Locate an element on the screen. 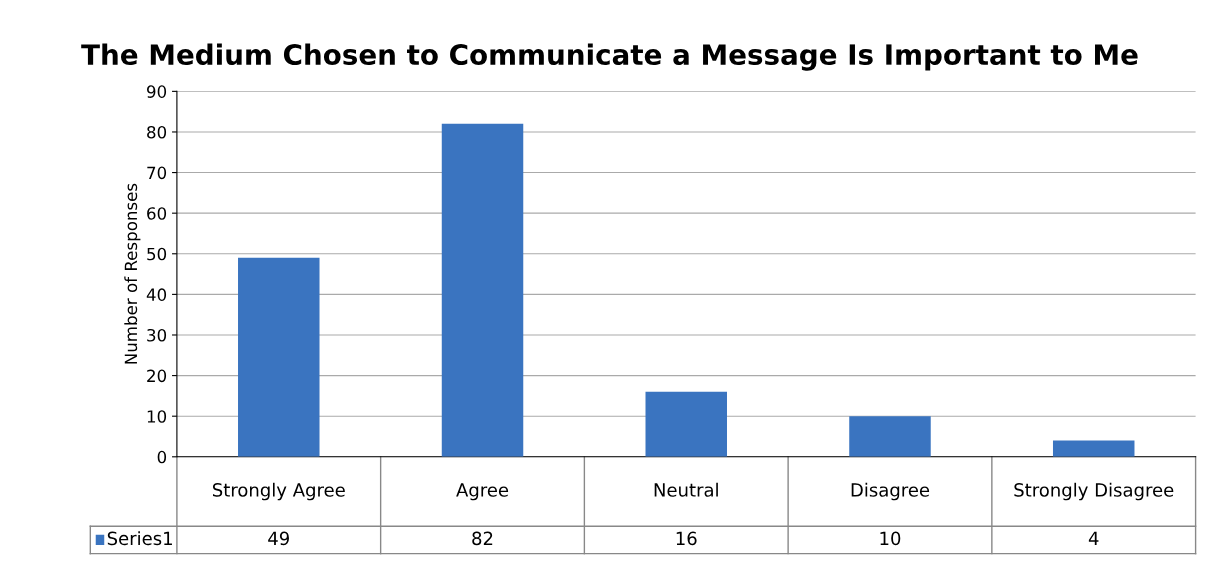 The width and height of the screenshot is (1220, 571). y-tick-label: 30 is located at coordinates (157, 335).